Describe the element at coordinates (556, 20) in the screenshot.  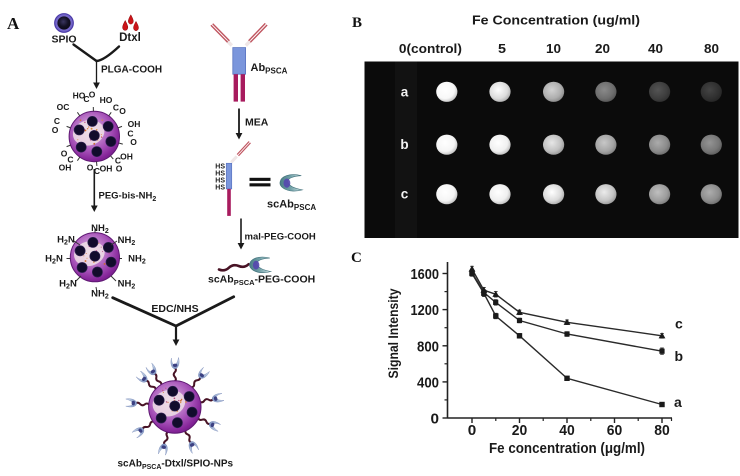
I see `svg-text: Fe Concentration (ug/ml)` at that location.